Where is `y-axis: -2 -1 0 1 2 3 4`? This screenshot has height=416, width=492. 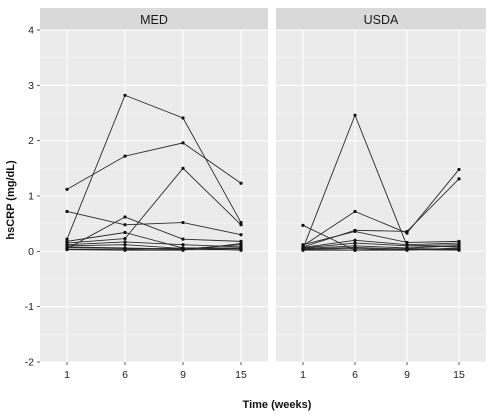 y-axis: -2 -1 0 1 2 3 4 is located at coordinates (32, 197).